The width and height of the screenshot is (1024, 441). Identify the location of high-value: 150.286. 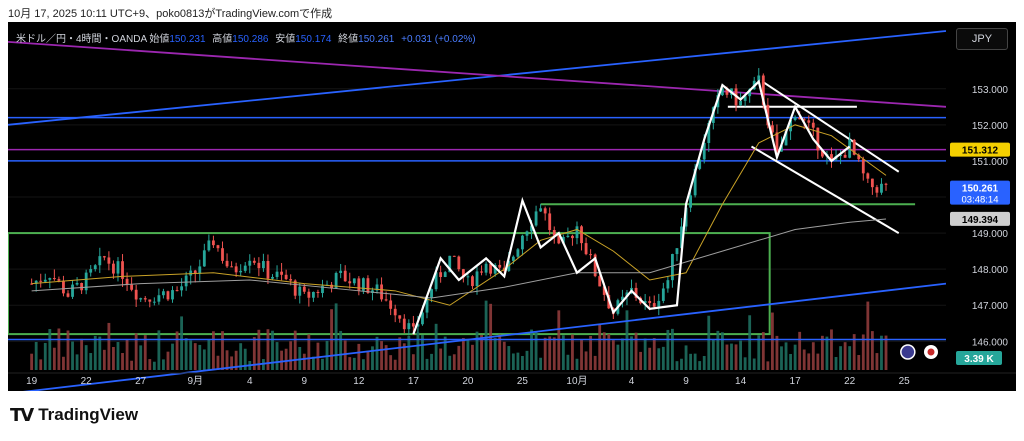
(250, 39).